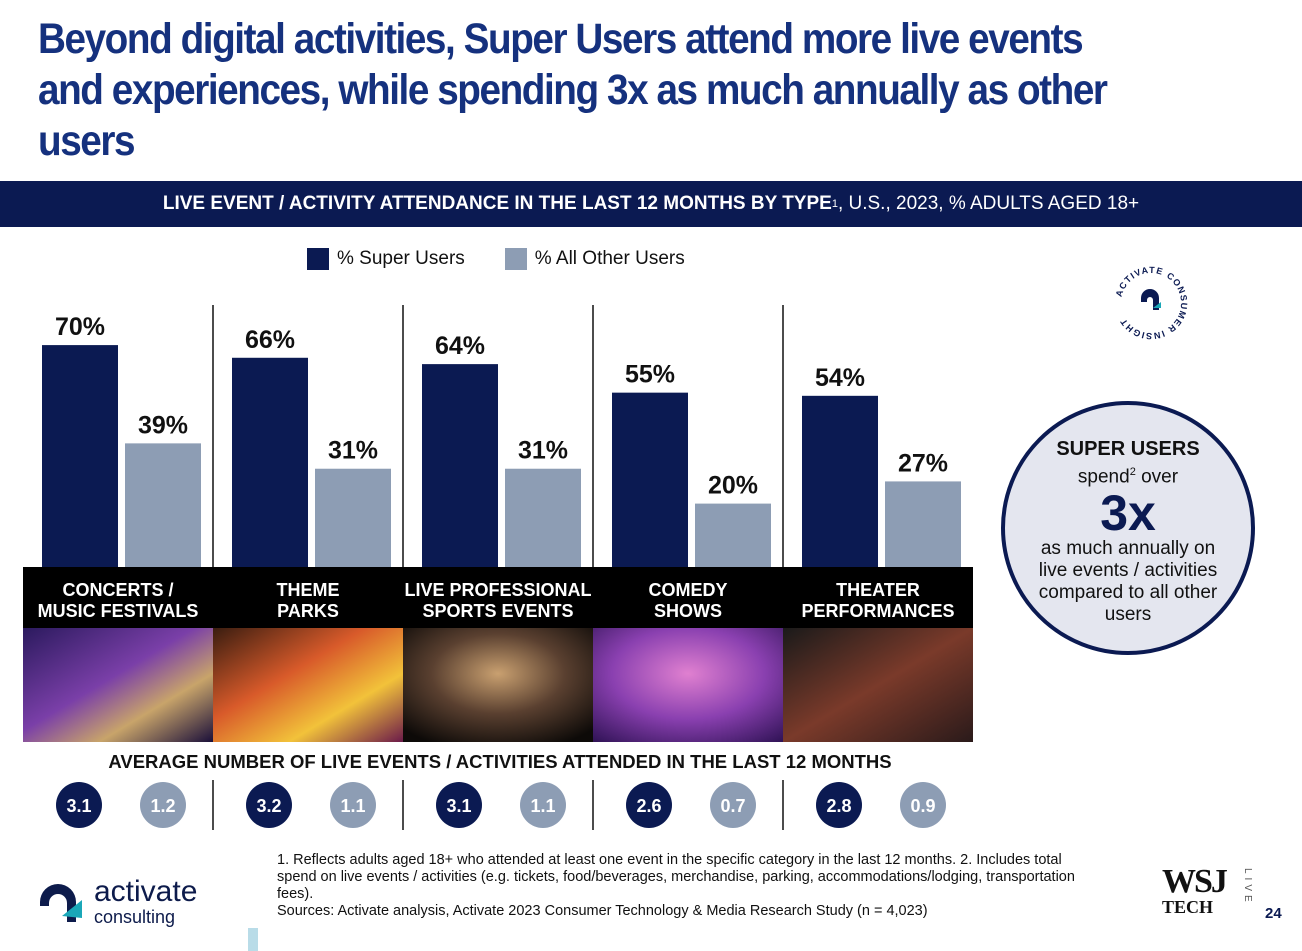 The width and height of the screenshot is (1302, 951). What do you see at coordinates (687, 590) in the screenshot?
I see `category-label: COMEDY` at bounding box center [687, 590].